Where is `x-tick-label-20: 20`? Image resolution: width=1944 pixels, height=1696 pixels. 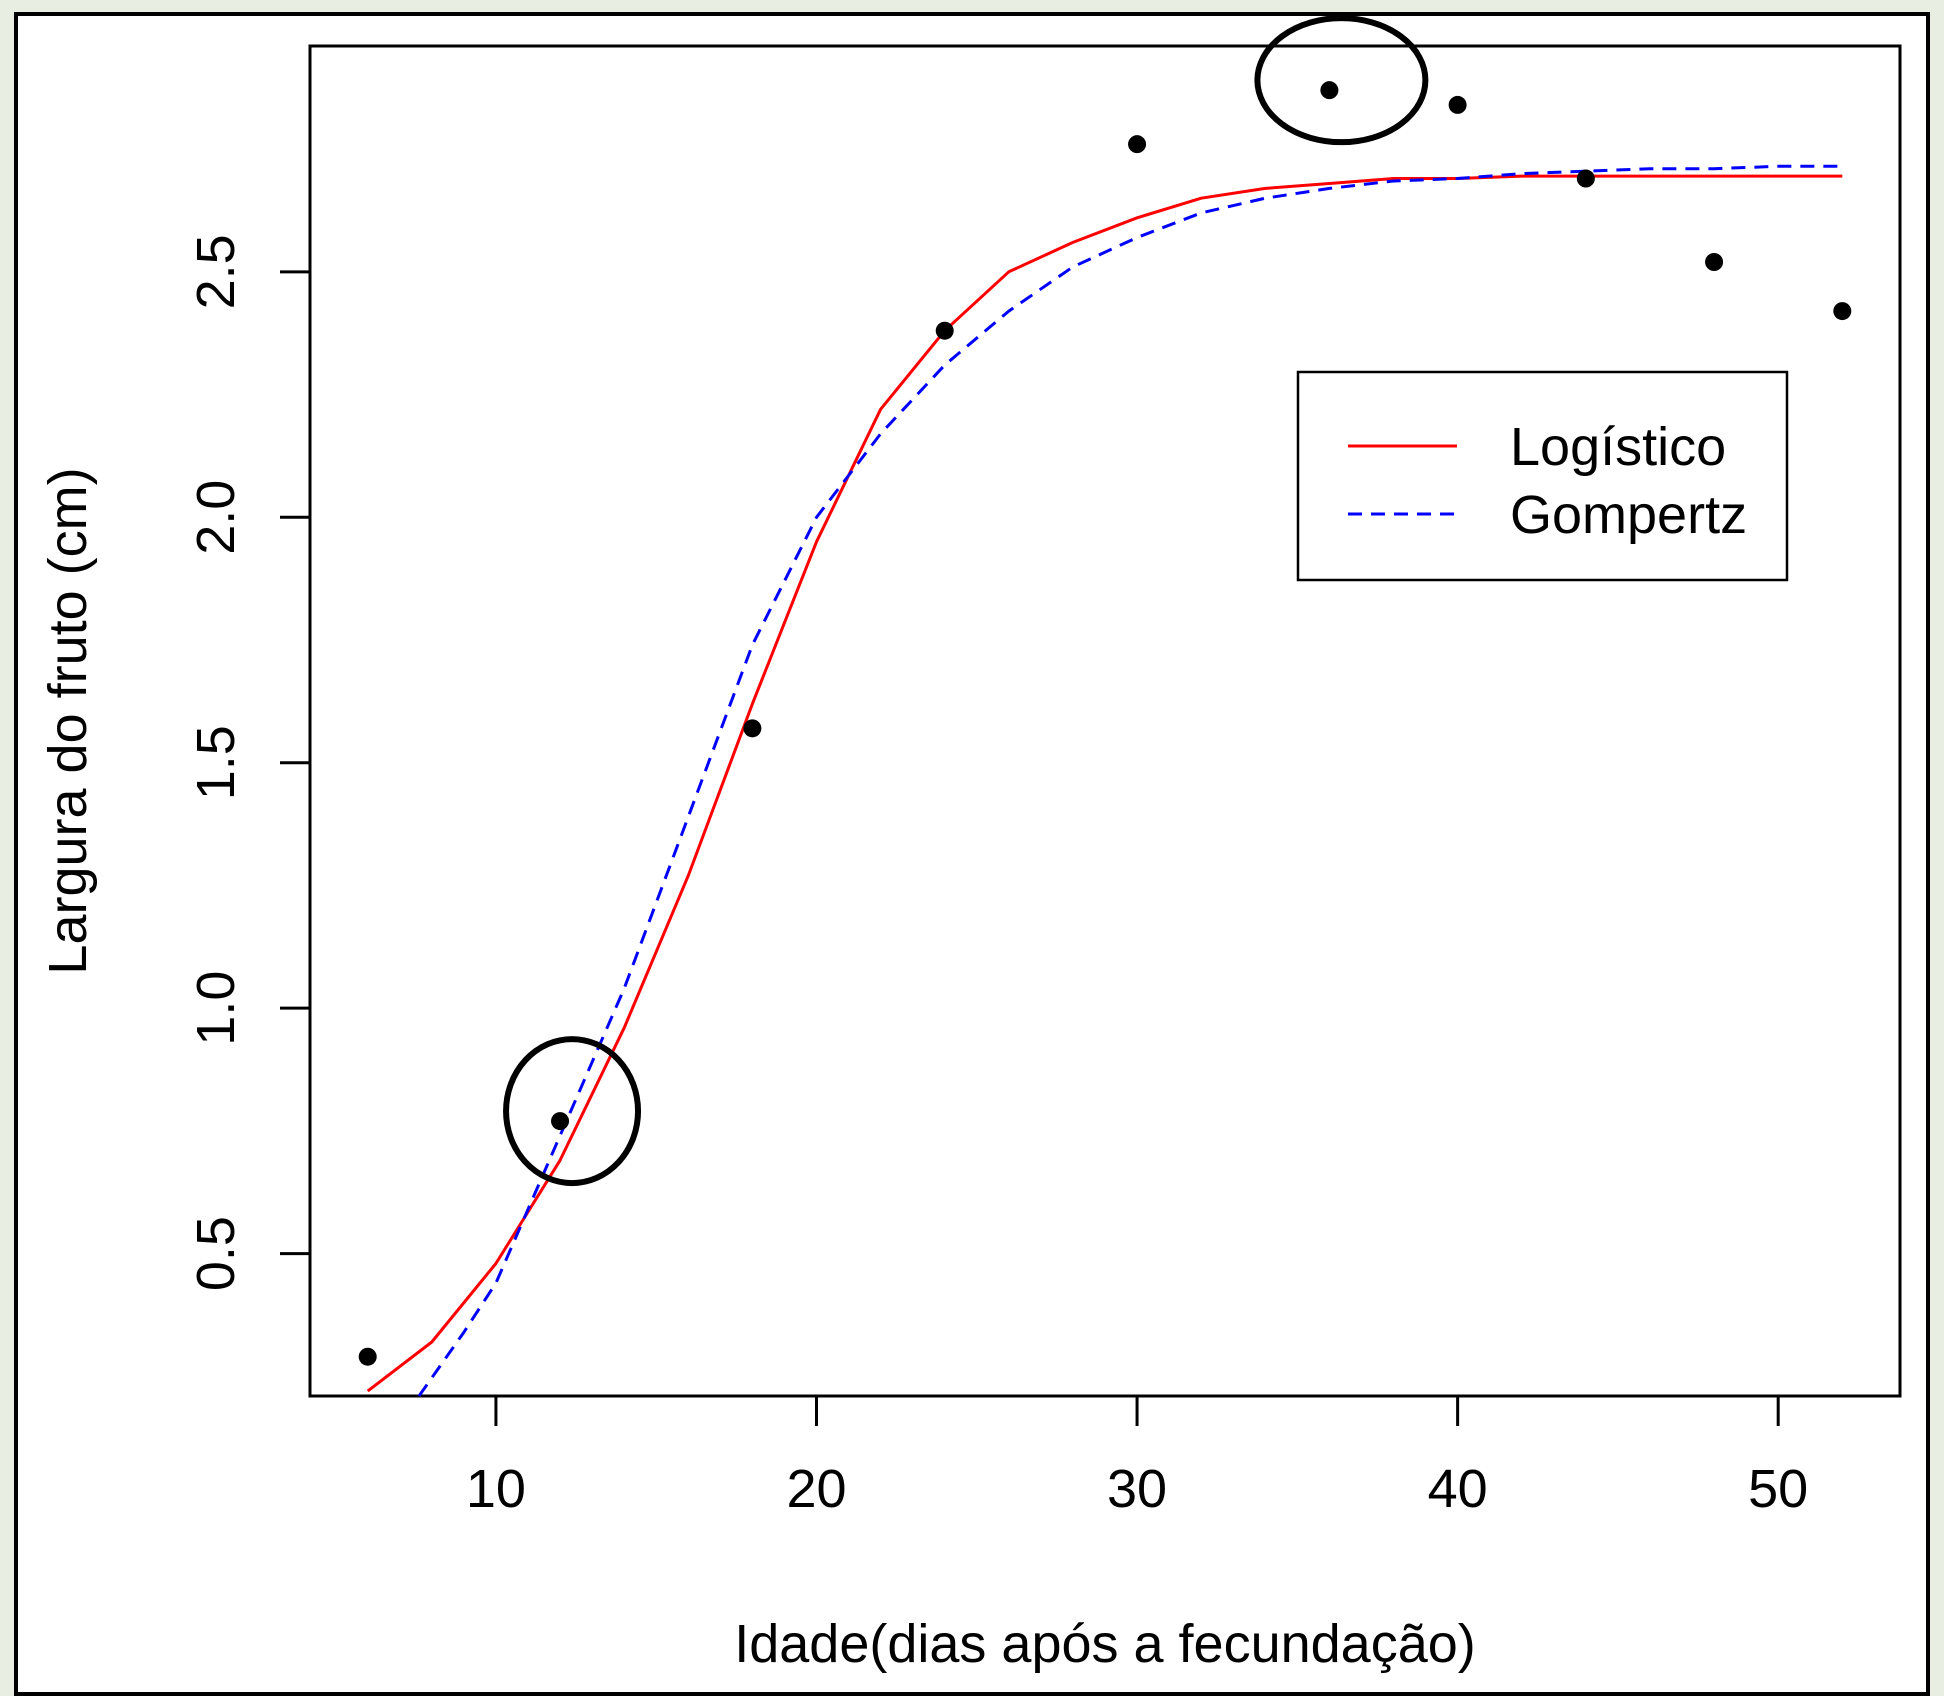 x-tick-label-20: 20 is located at coordinates (816, 1489).